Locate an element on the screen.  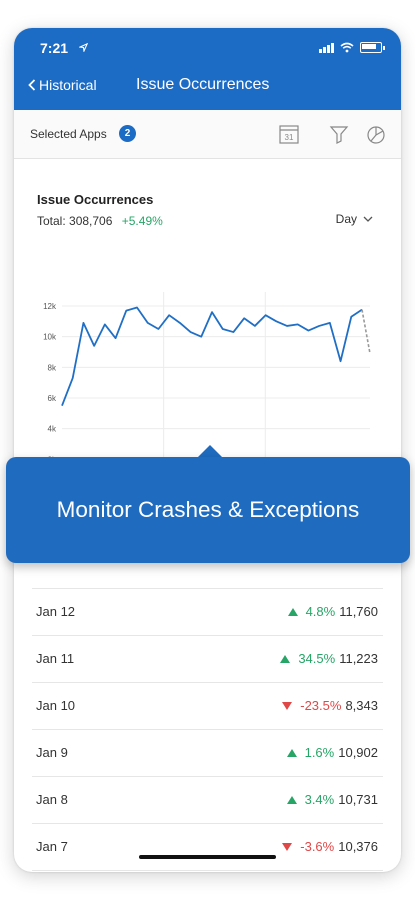
row-change: 34.5% is located at coordinates (317, 658).